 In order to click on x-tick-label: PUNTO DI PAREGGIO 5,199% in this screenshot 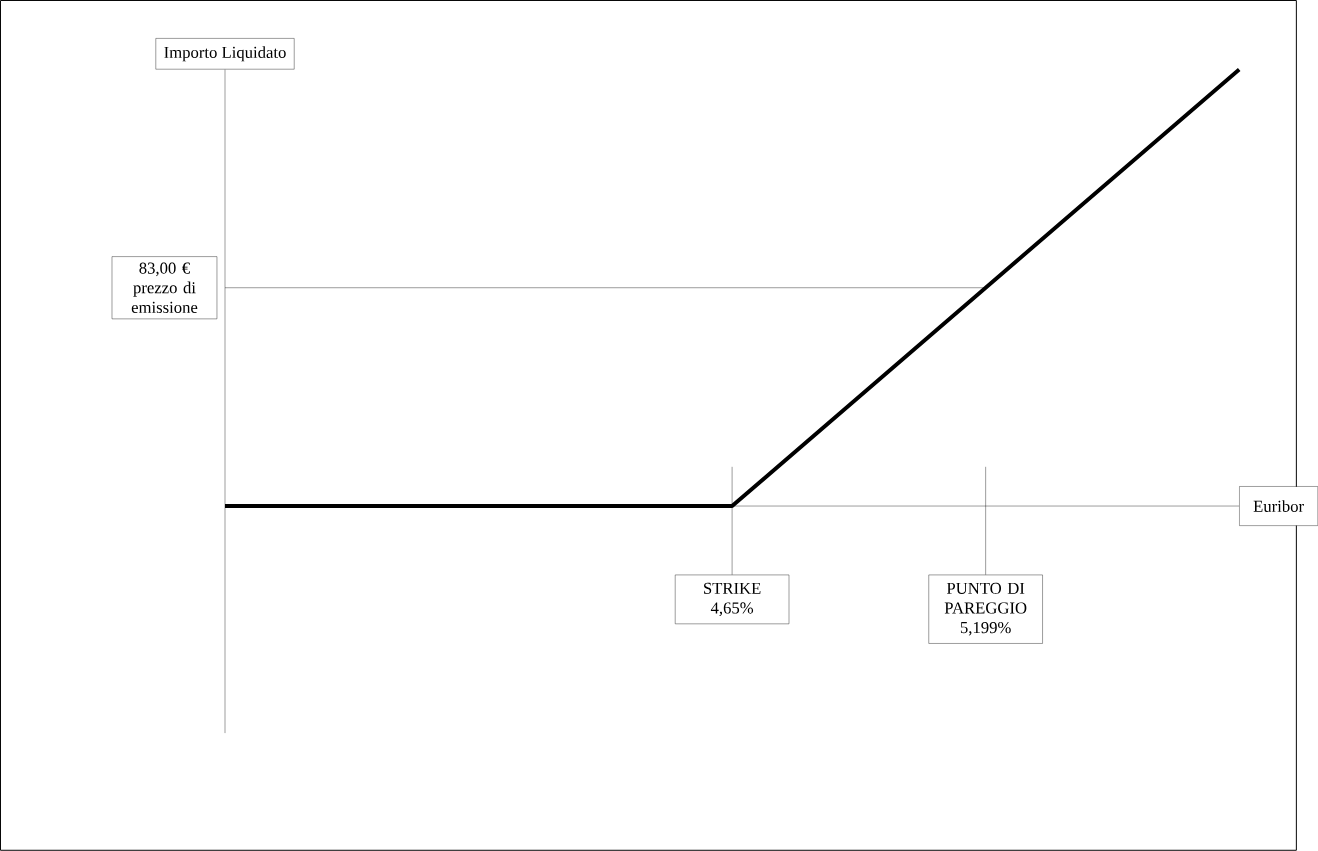, I will do `click(985, 609)`.